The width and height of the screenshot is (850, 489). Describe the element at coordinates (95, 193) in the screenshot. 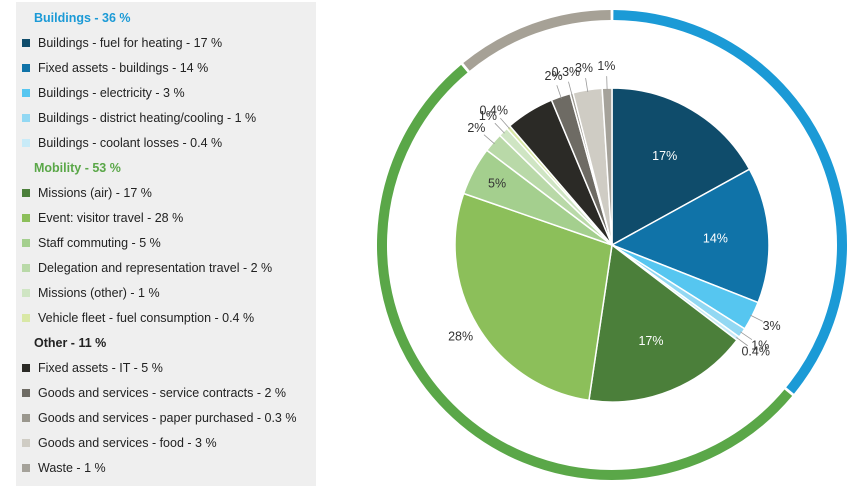

I see `legend-label: Missions (air) - 17 %` at that location.